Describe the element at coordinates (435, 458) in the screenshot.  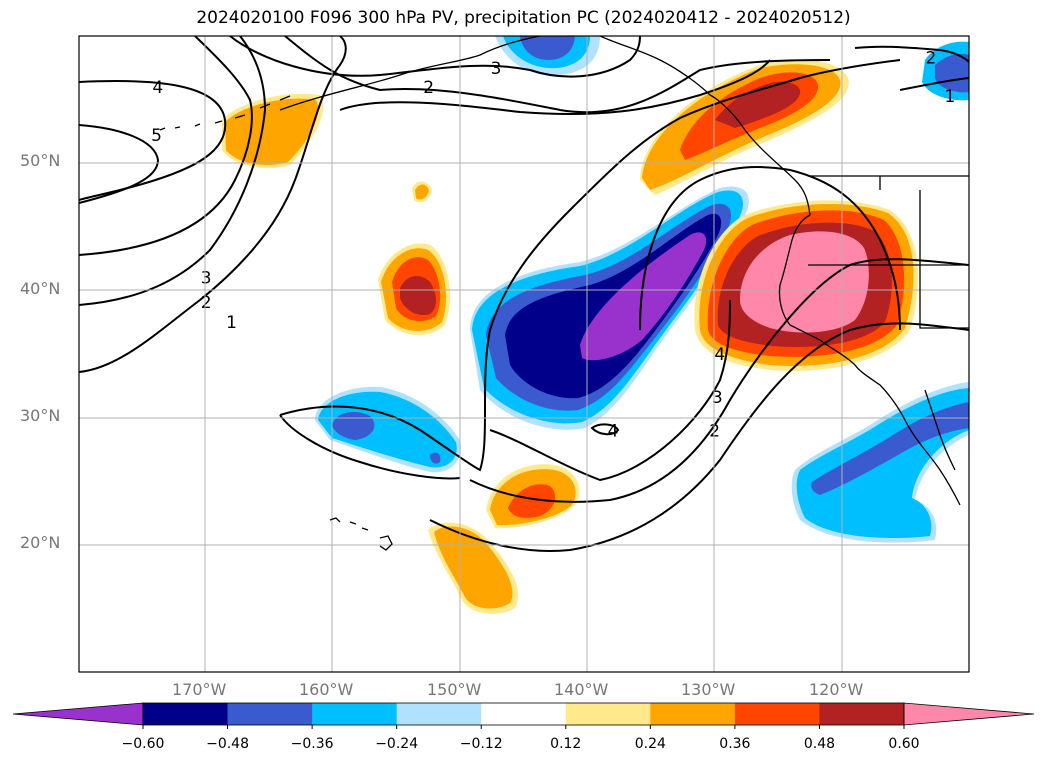
I see `shade-royal-hi2` at that location.